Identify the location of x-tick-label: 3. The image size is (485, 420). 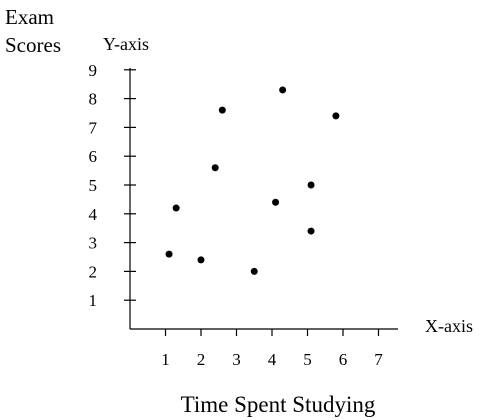
(236, 359).